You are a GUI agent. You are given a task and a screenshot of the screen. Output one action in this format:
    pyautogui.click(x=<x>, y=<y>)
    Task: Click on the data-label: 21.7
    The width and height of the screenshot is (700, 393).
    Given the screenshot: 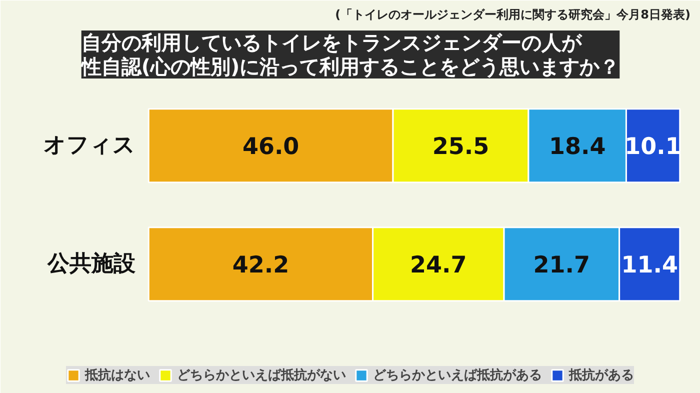 What is the action you would take?
    pyautogui.click(x=561, y=265)
    